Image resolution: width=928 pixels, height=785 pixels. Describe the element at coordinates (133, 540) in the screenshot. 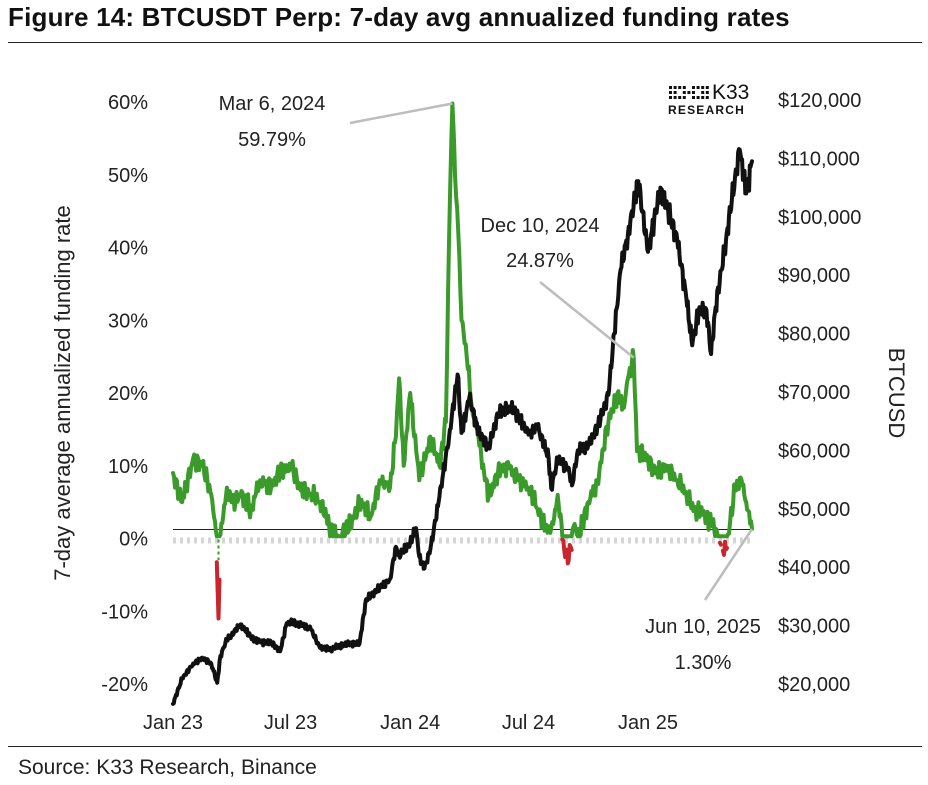

I see `left-tick-label: 0%` at that location.